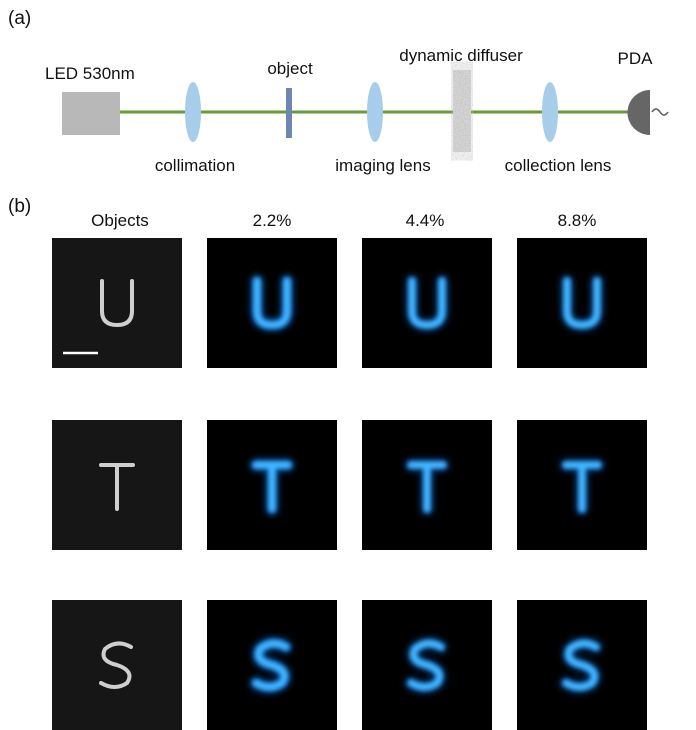 The height and width of the screenshot is (730, 696). What do you see at coordinates (660, 112) in the screenshot?
I see `detector-wire` at bounding box center [660, 112].